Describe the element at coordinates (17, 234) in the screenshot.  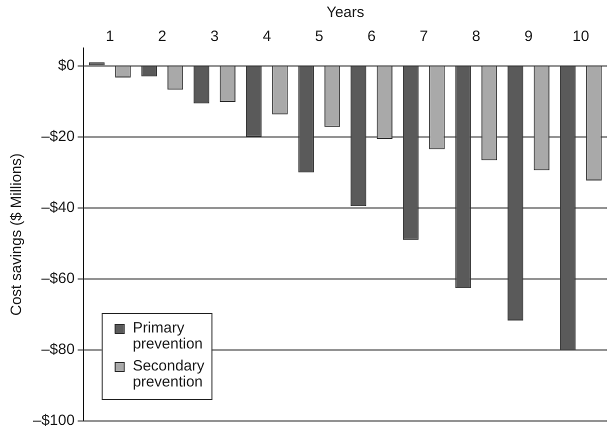
I see `y-axis-title: Cost savings ($ Millions)` at that location.